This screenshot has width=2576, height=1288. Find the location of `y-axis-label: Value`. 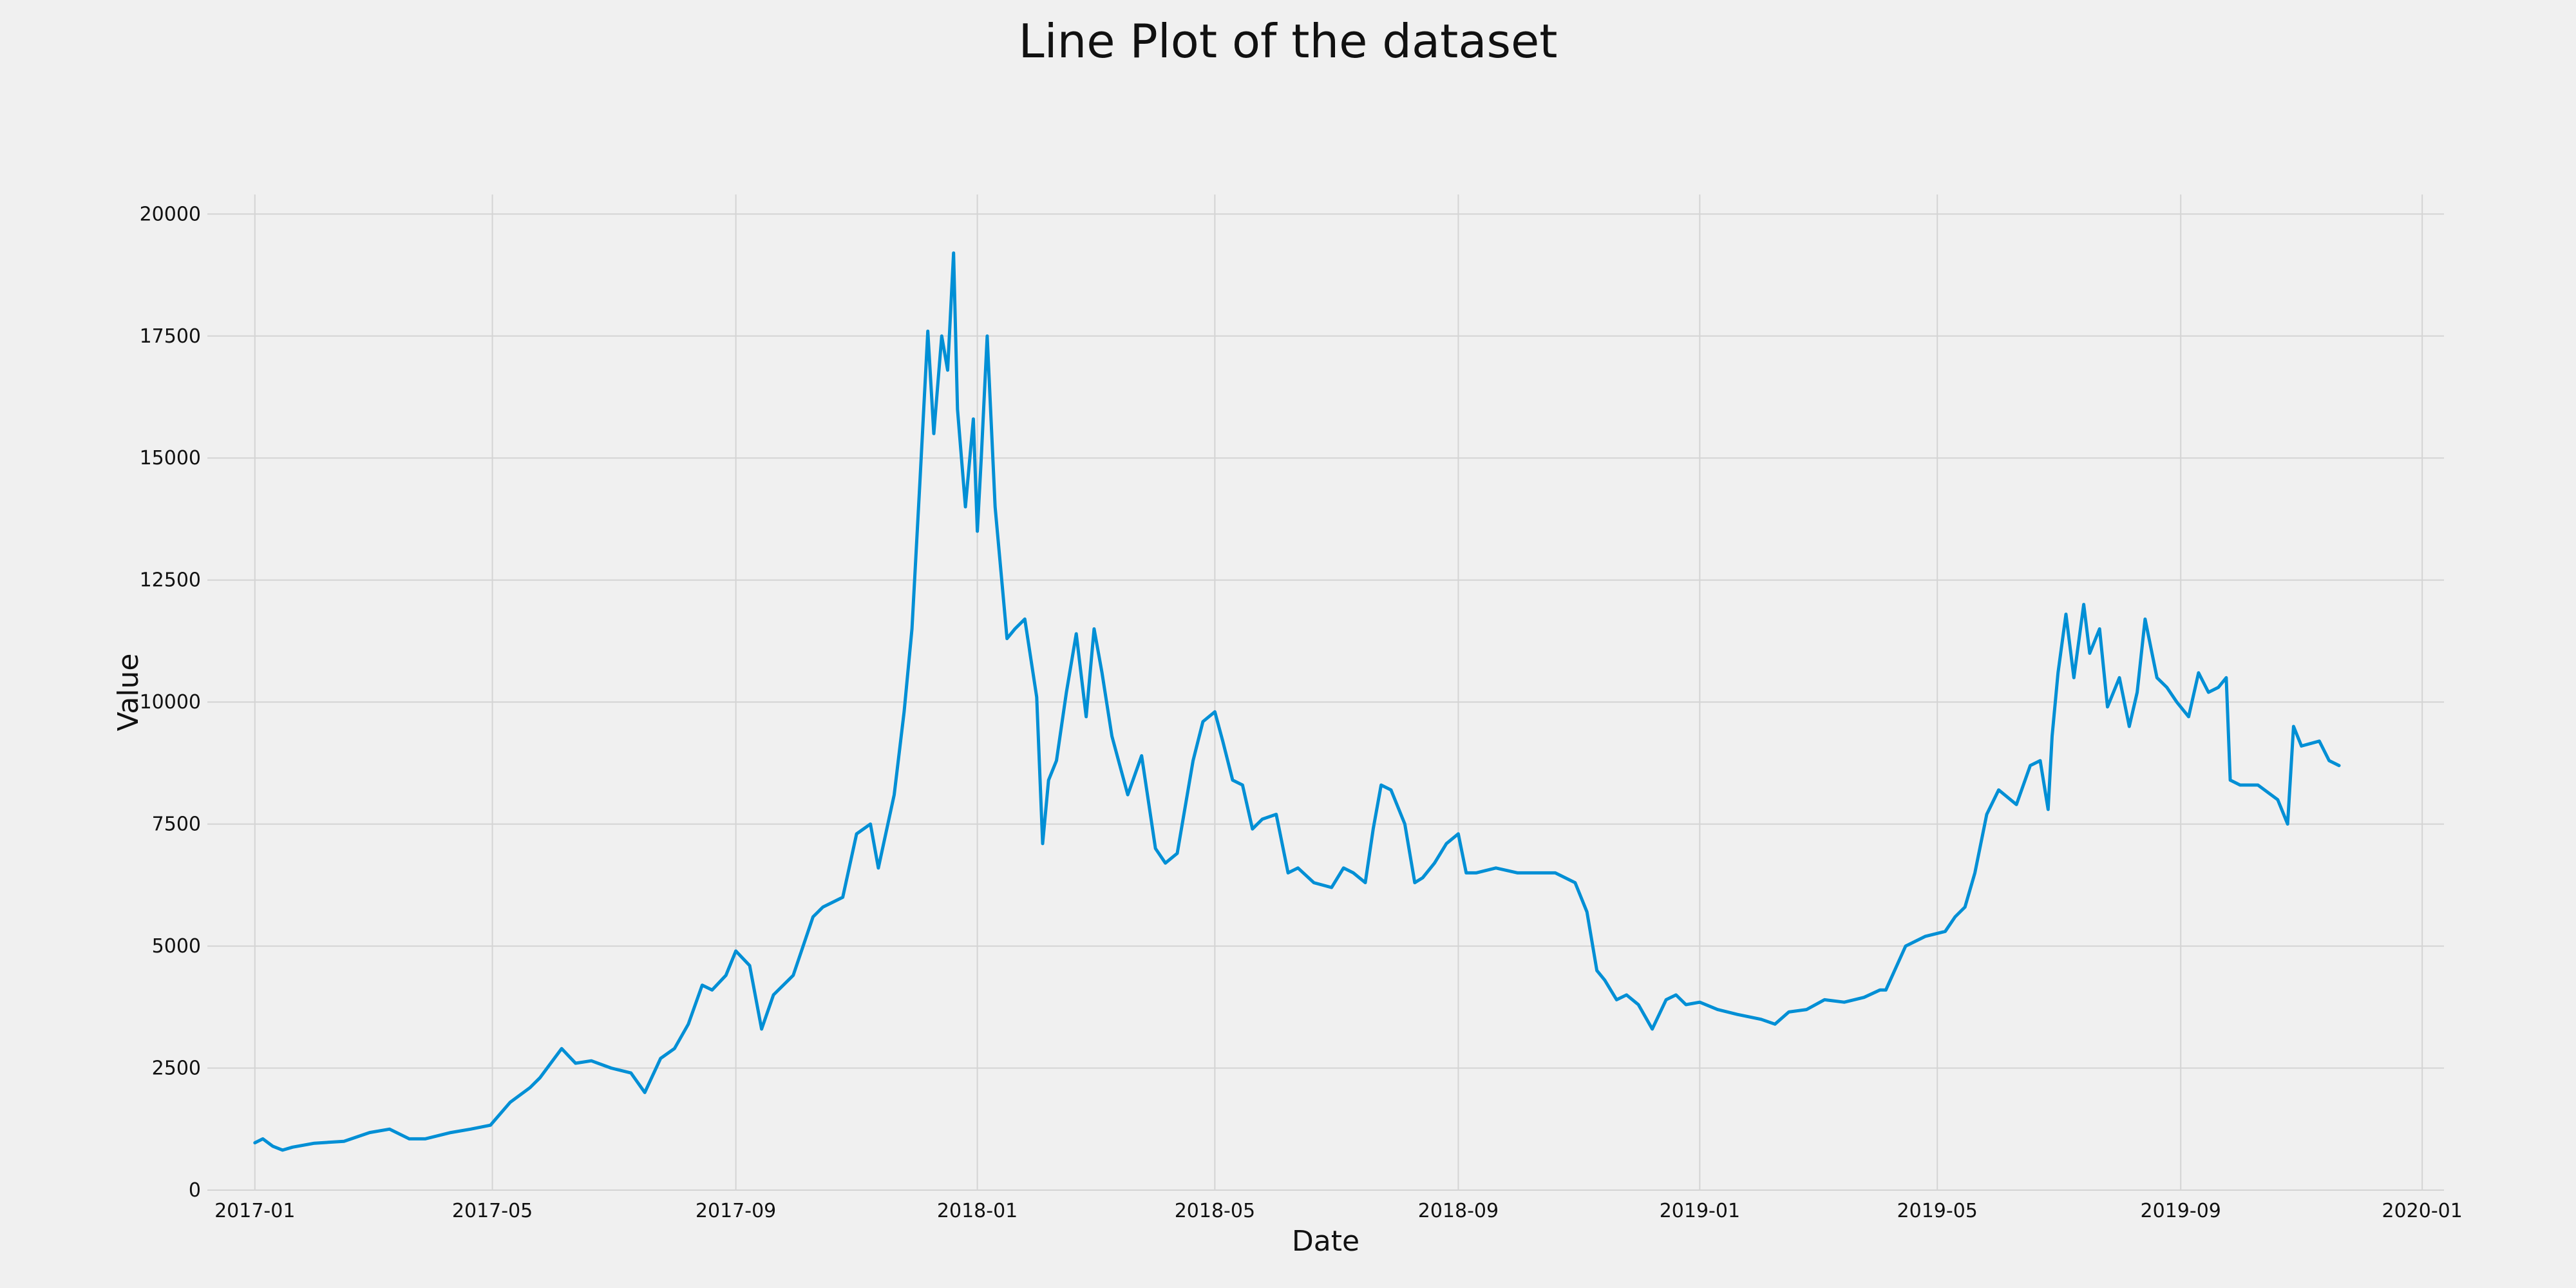

y-axis-label: Value is located at coordinates (128, 693).